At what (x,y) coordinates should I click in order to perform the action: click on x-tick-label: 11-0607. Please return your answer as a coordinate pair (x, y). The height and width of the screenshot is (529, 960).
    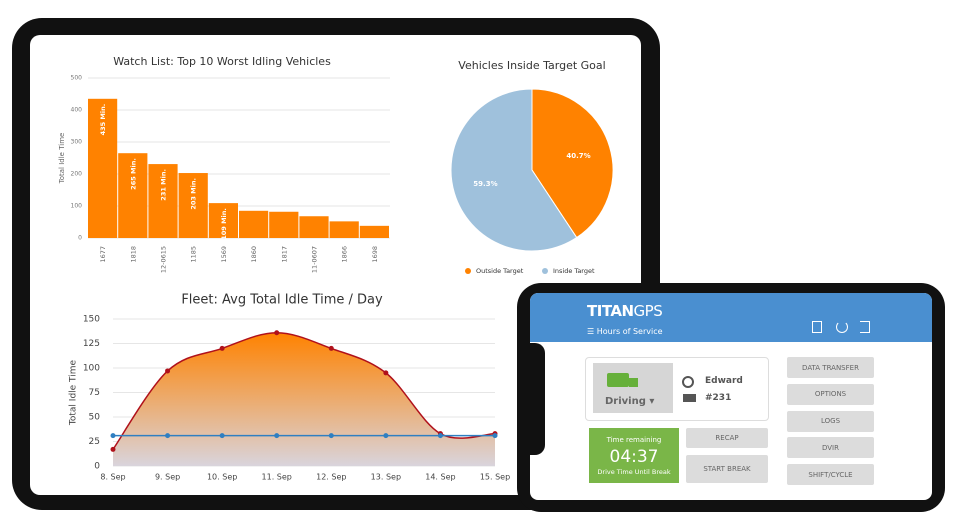
    Looking at the image, I should click on (315, 259).